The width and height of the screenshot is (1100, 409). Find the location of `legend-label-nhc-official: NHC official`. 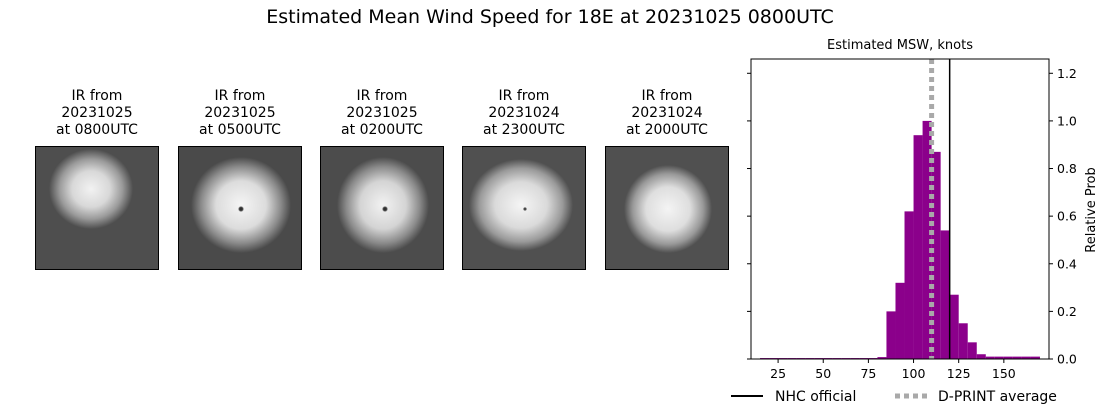

legend-label-nhc-official: NHC official is located at coordinates (815, 397).